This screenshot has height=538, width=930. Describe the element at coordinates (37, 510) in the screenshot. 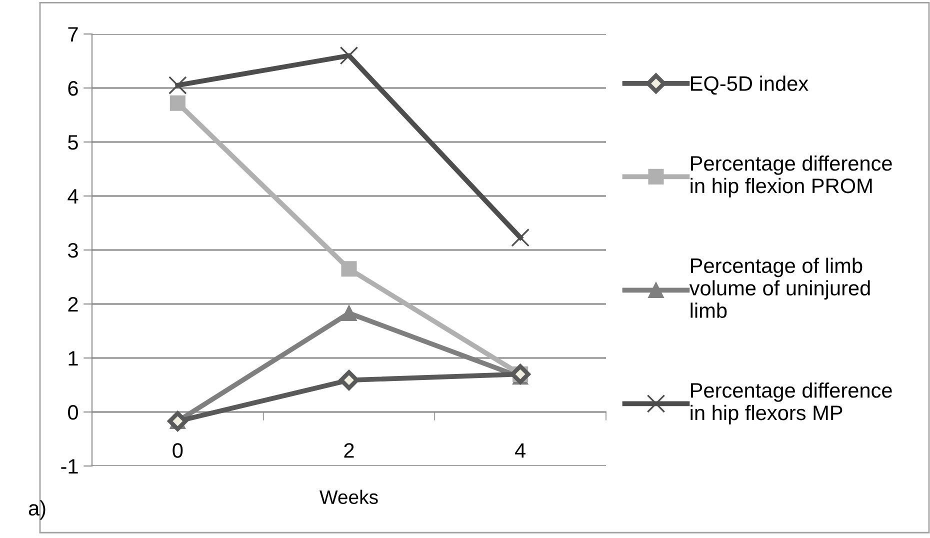

I see `text: a)` at that location.